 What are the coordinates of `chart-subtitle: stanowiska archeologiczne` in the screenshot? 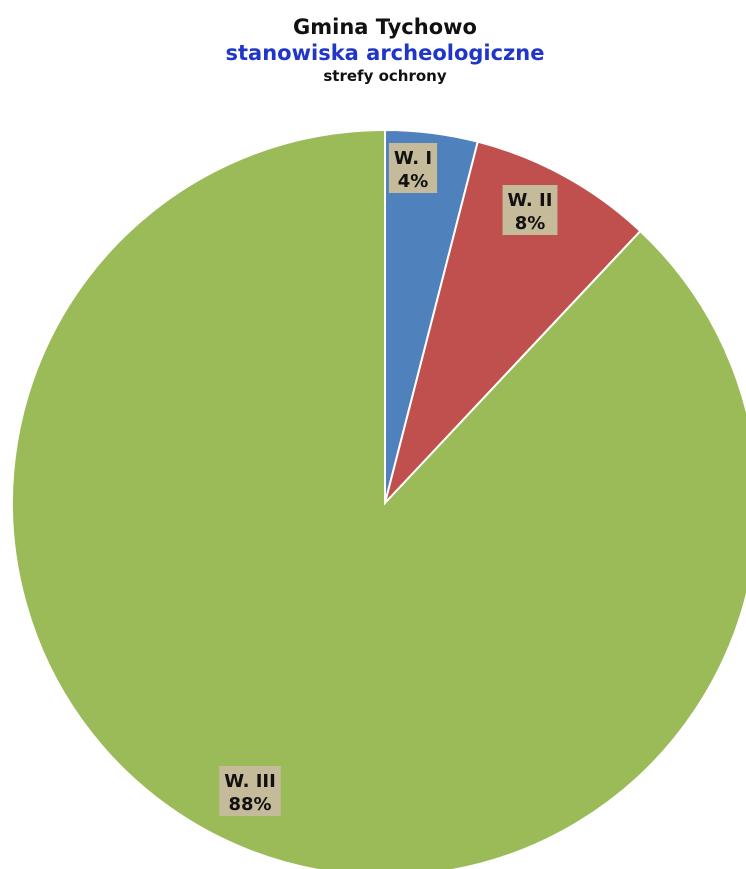 It's located at (385, 53).